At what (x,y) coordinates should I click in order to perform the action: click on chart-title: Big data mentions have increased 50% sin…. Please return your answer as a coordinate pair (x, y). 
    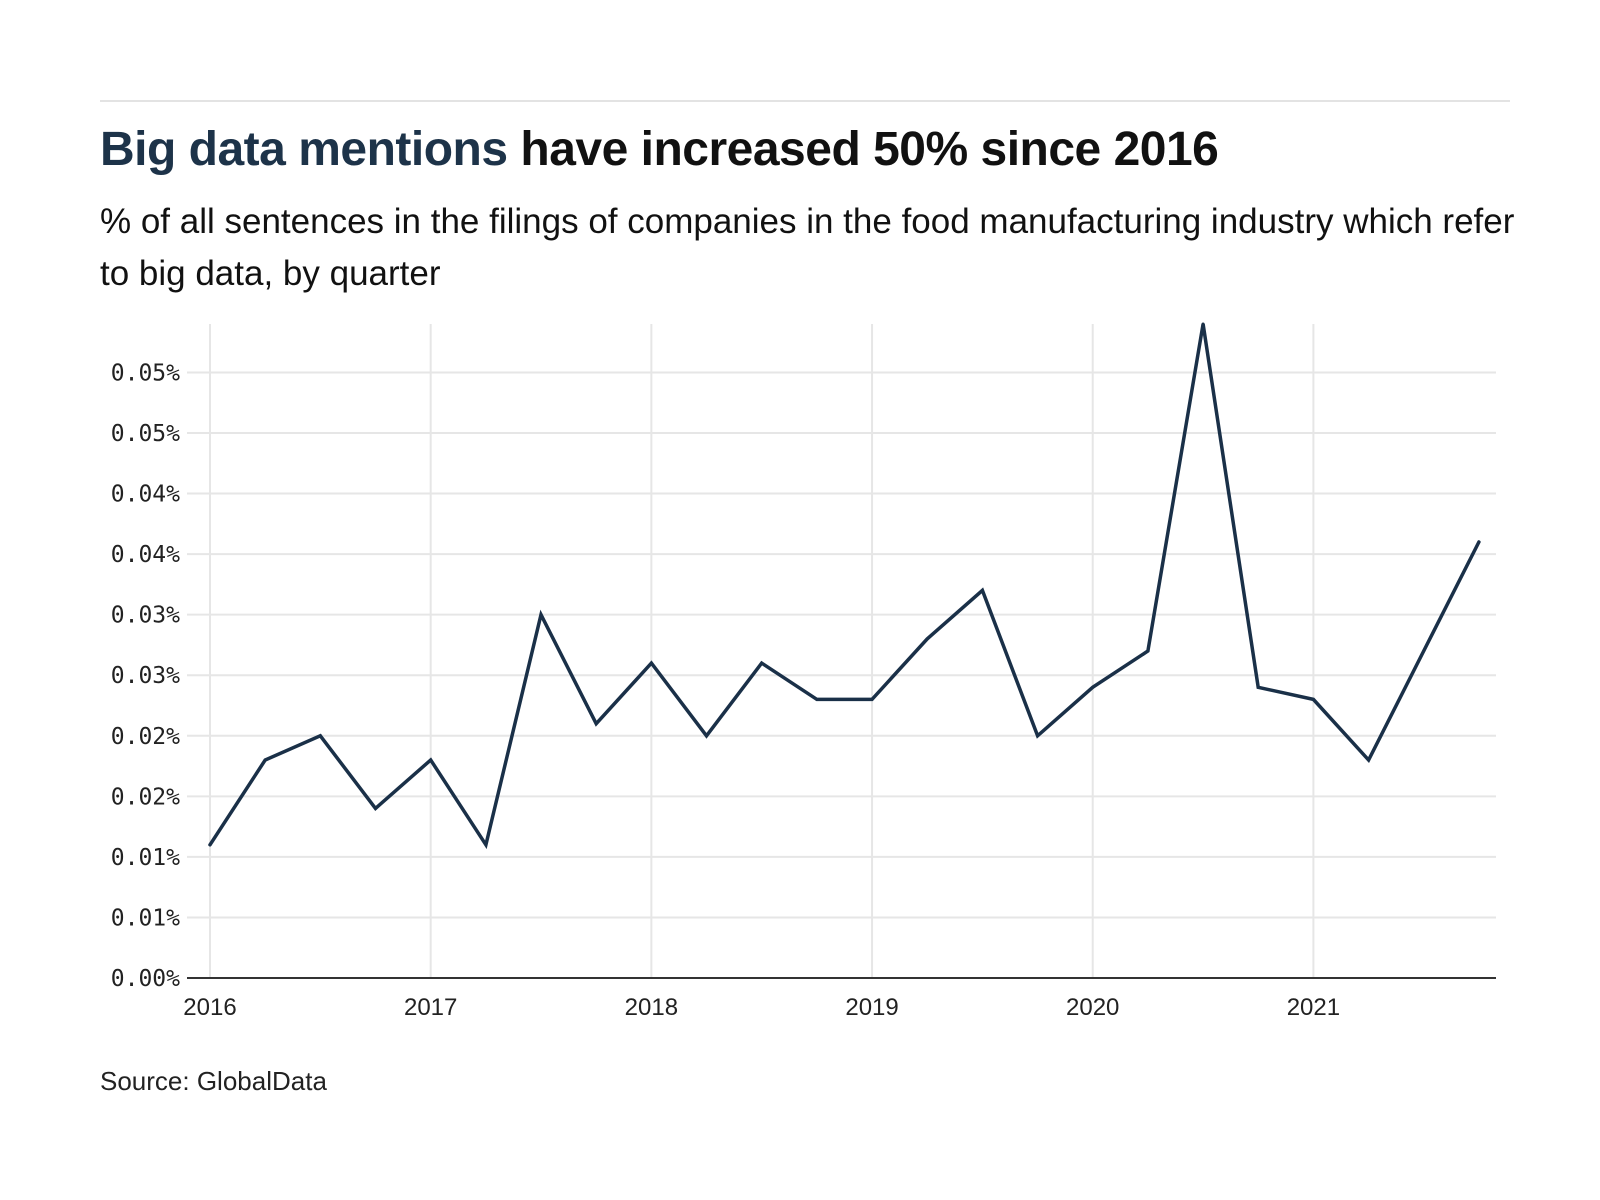
    Looking at the image, I should click on (659, 149).